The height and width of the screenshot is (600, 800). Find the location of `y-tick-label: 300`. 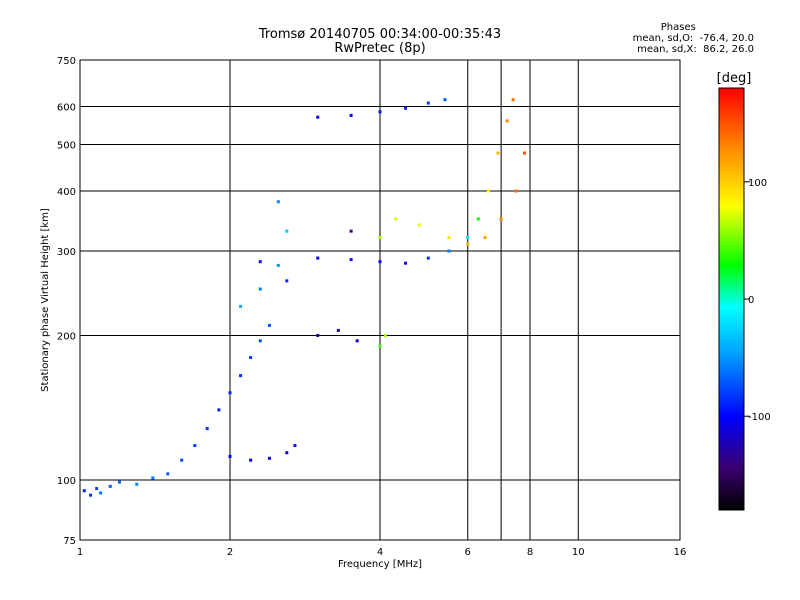

y-tick-label: 300 is located at coordinates (66, 252).